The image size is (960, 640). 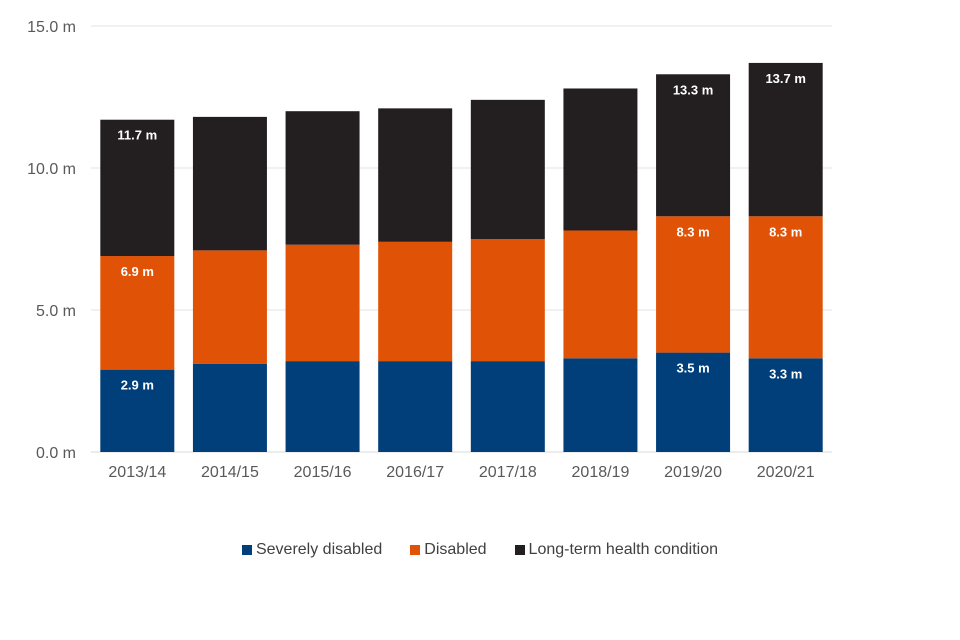 What do you see at coordinates (56, 311) in the screenshot?
I see `y-tick-label: 5.0 m` at bounding box center [56, 311].